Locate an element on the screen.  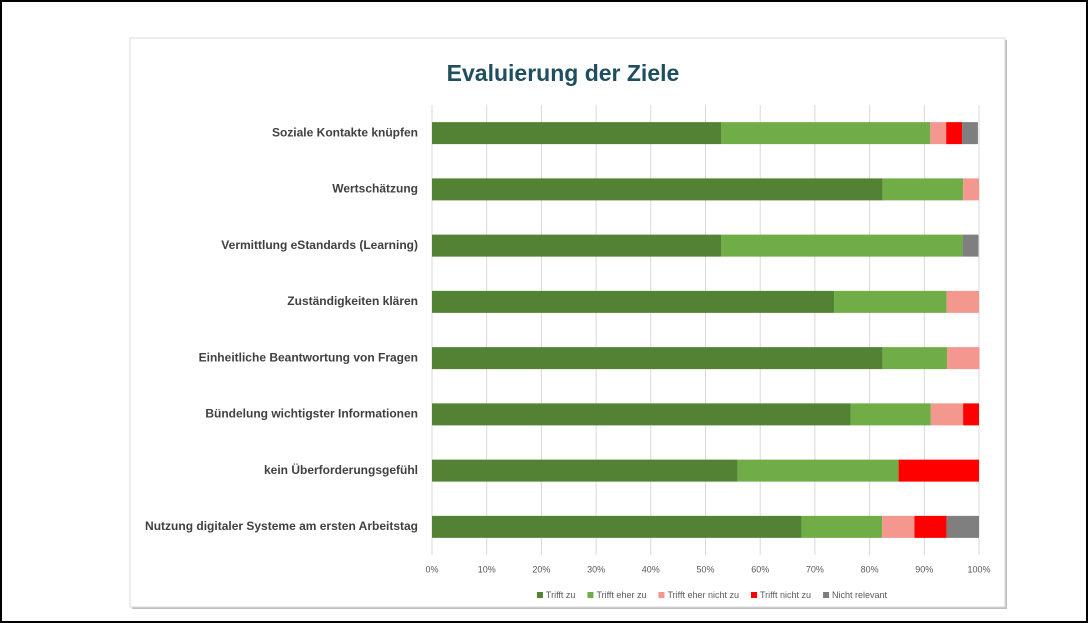
y-tick-label: Einheitliche Beantwortung von Fragen is located at coordinates (308, 357).